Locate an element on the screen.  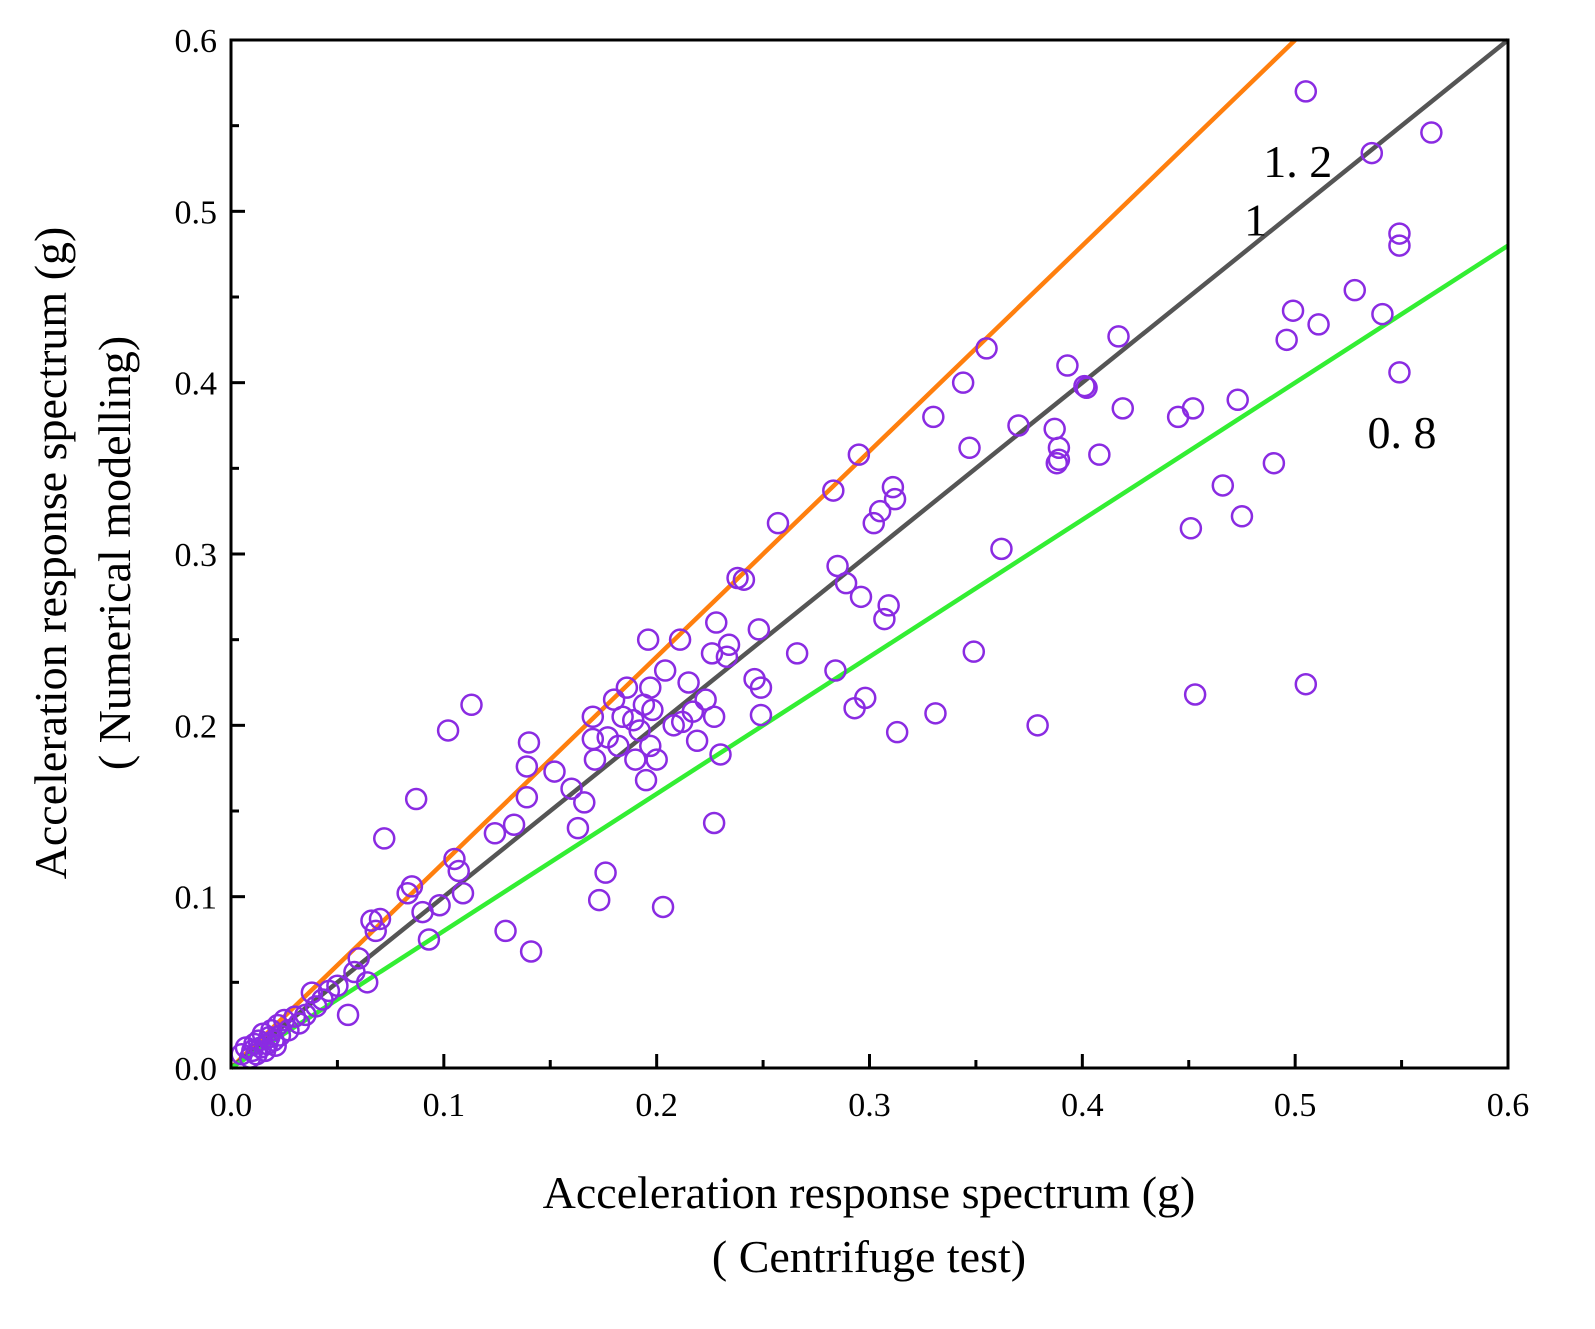
y-tick-label: 0.0 is located at coordinates (196, 1069).